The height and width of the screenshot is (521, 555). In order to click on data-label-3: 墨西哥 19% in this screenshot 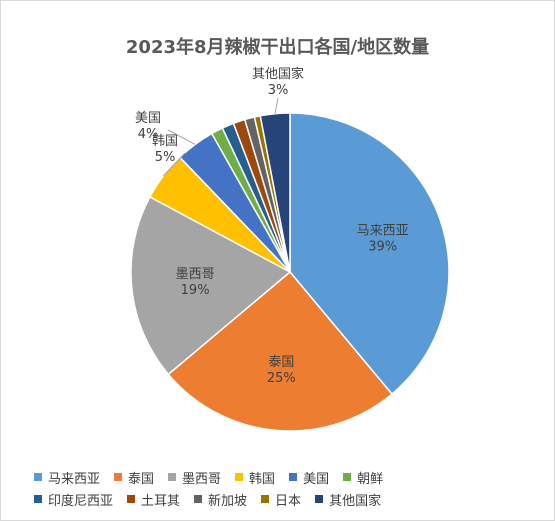, I will do `click(195, 282)`.